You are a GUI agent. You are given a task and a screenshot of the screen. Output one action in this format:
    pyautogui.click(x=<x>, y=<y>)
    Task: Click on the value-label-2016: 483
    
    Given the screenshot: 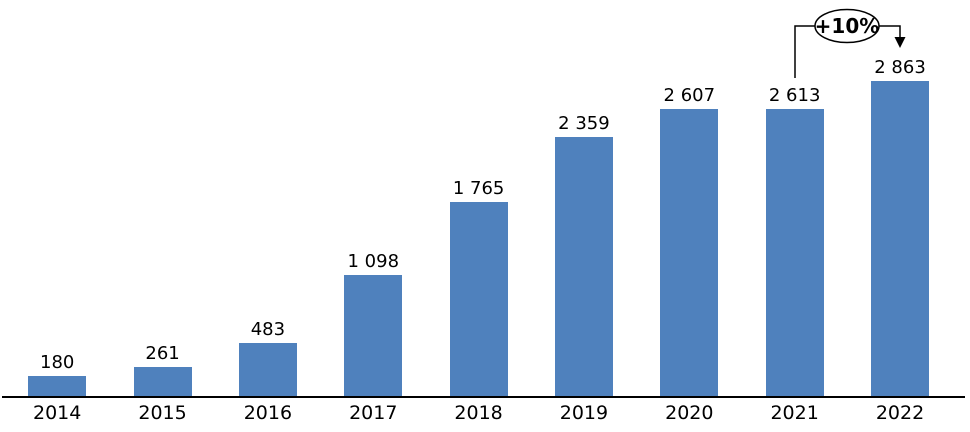 What is the action you would take?
    pyautogui.click(x=268, y=329)
    